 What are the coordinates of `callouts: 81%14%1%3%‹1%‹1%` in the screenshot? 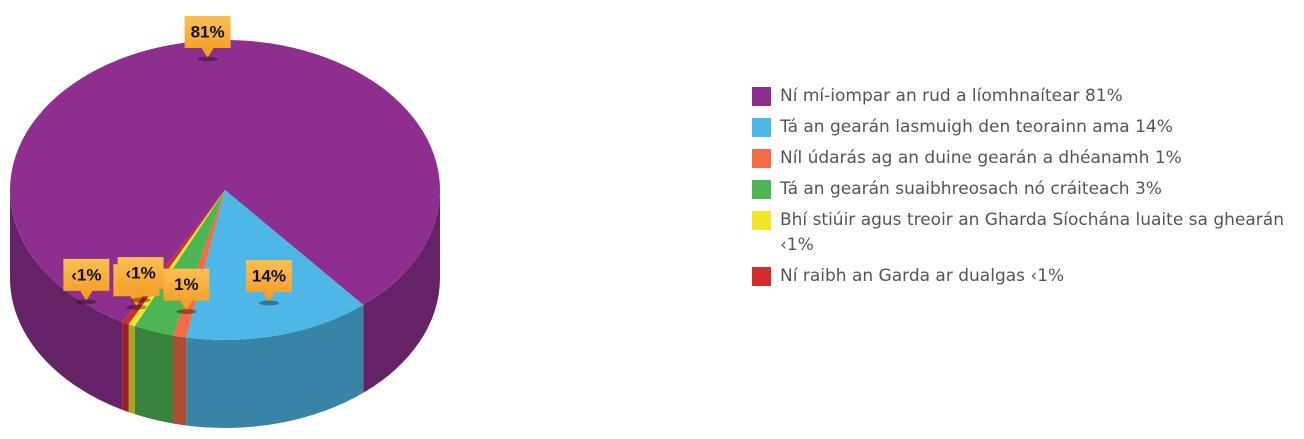 It's located at (177, 165).